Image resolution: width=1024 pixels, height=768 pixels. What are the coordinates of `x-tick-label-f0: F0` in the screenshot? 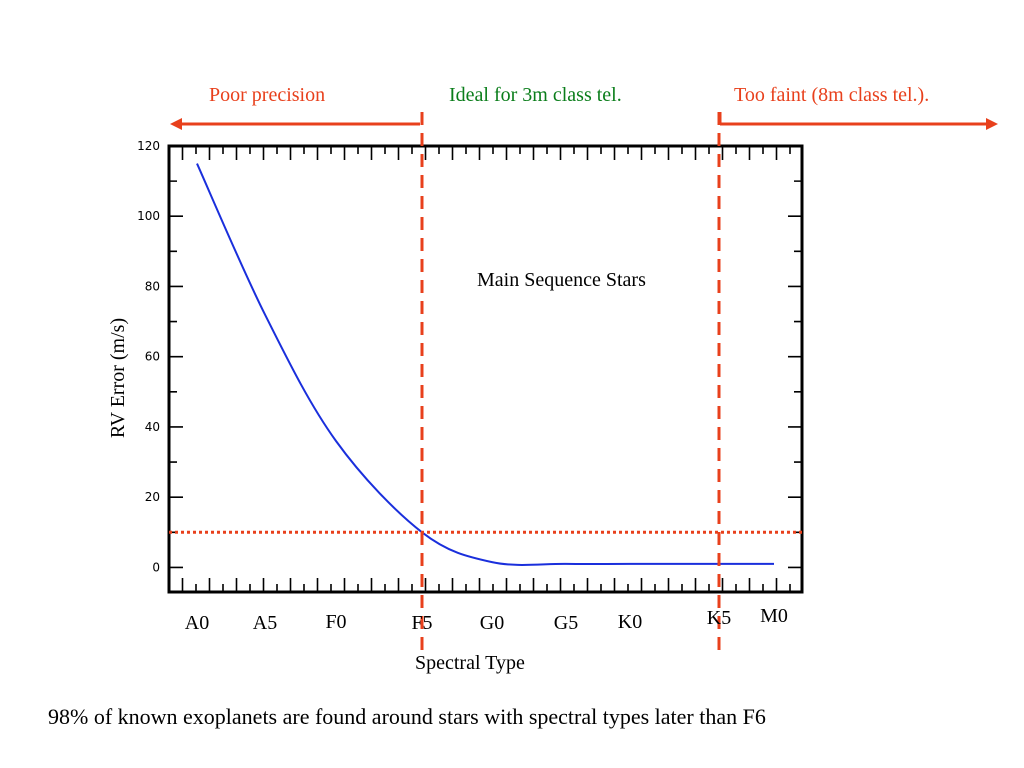 It's located at (336, 622).